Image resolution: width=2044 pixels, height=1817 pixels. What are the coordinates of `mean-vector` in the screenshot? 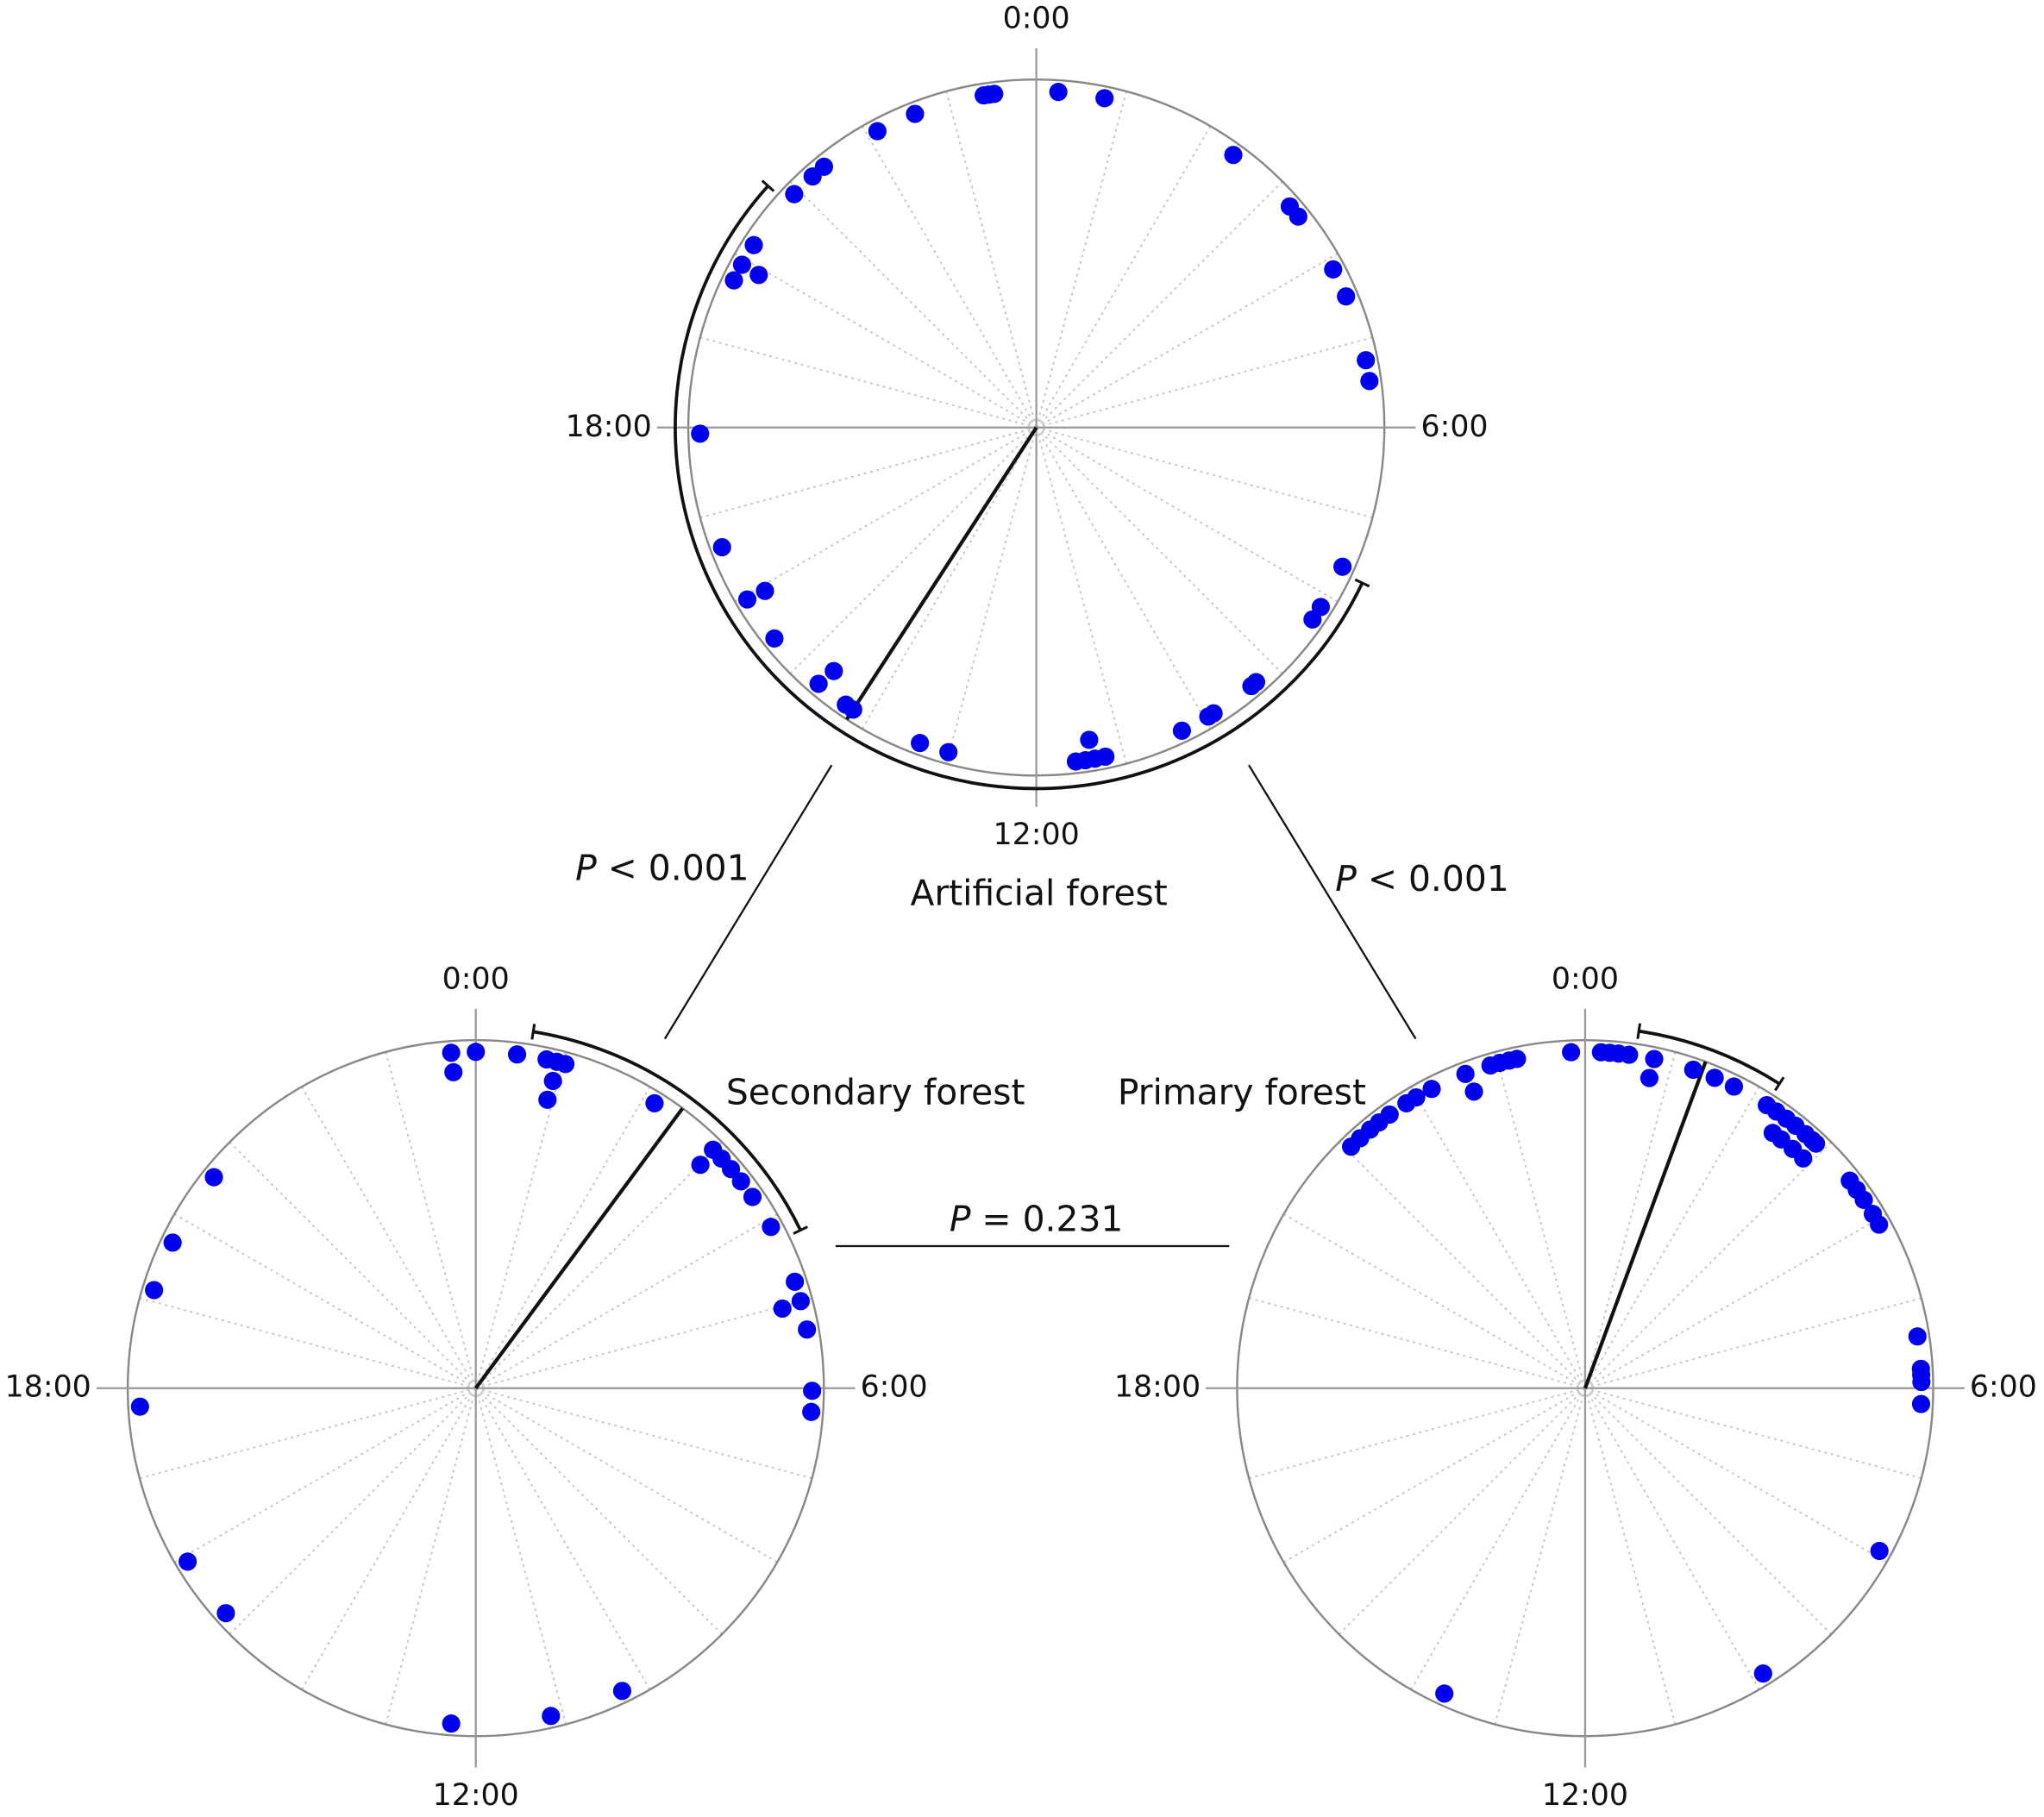 It's located at (579, 1247).